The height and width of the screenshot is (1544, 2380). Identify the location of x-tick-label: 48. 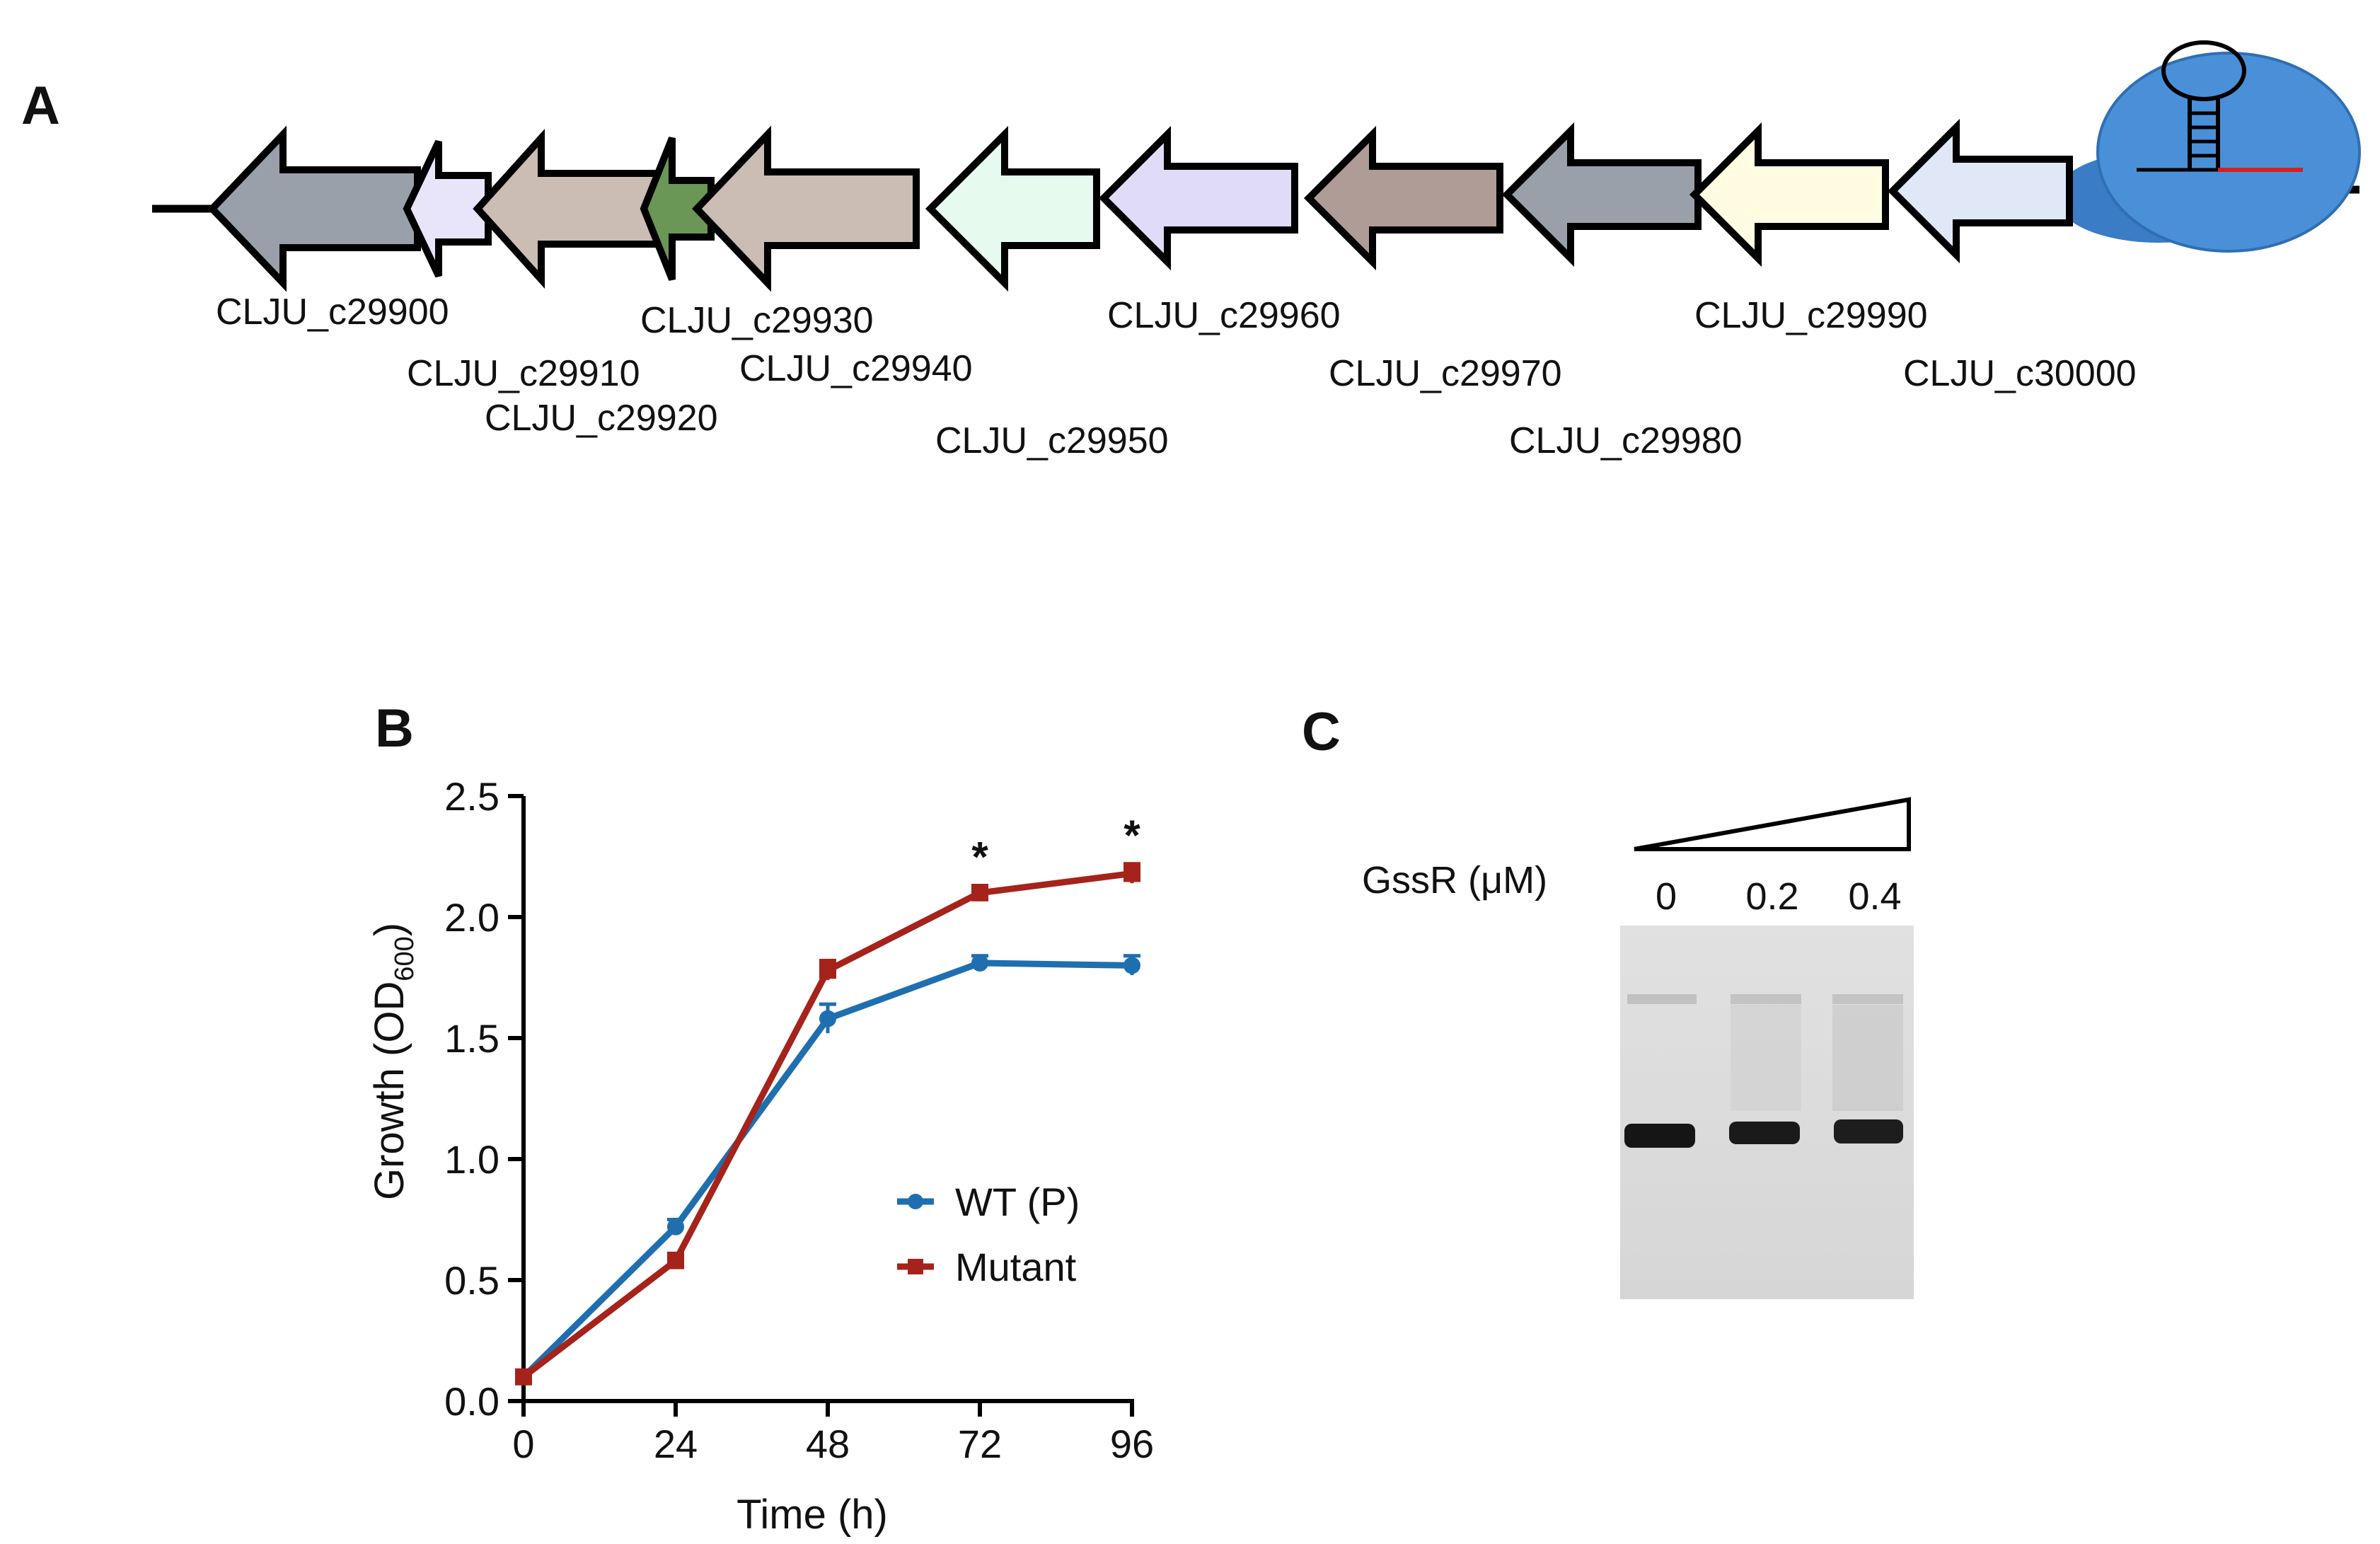
(828, 1444).